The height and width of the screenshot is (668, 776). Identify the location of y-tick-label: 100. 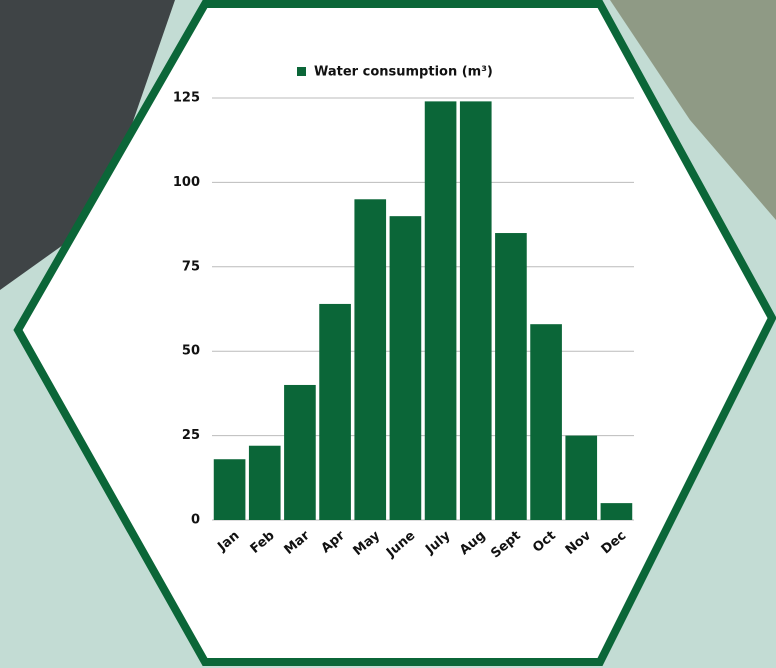
(186, 182).